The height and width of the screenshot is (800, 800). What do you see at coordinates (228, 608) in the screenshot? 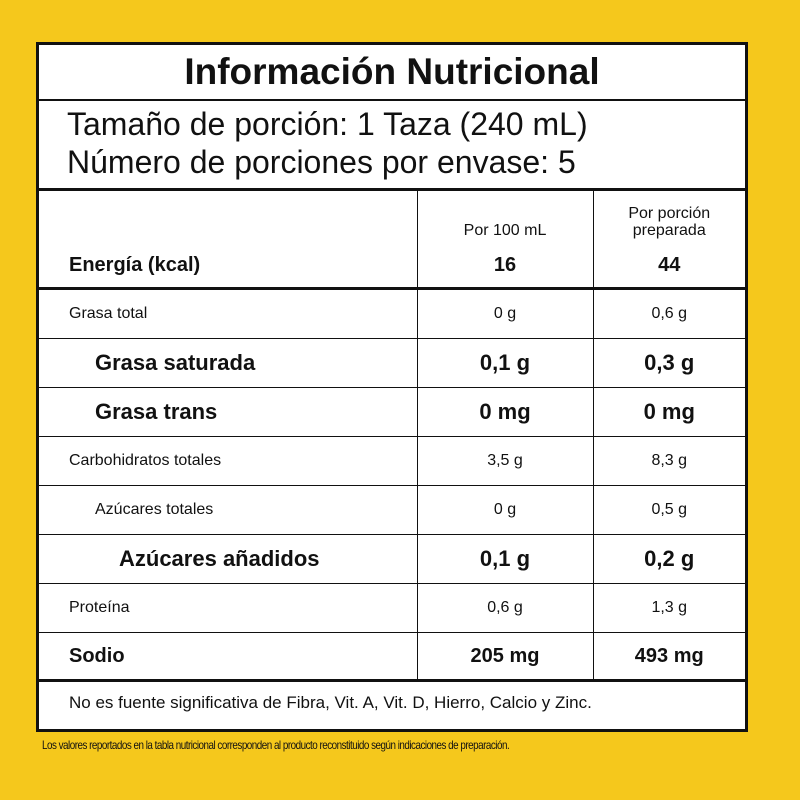
I see `row-label: Proteína` at bounding box center [228, 608].